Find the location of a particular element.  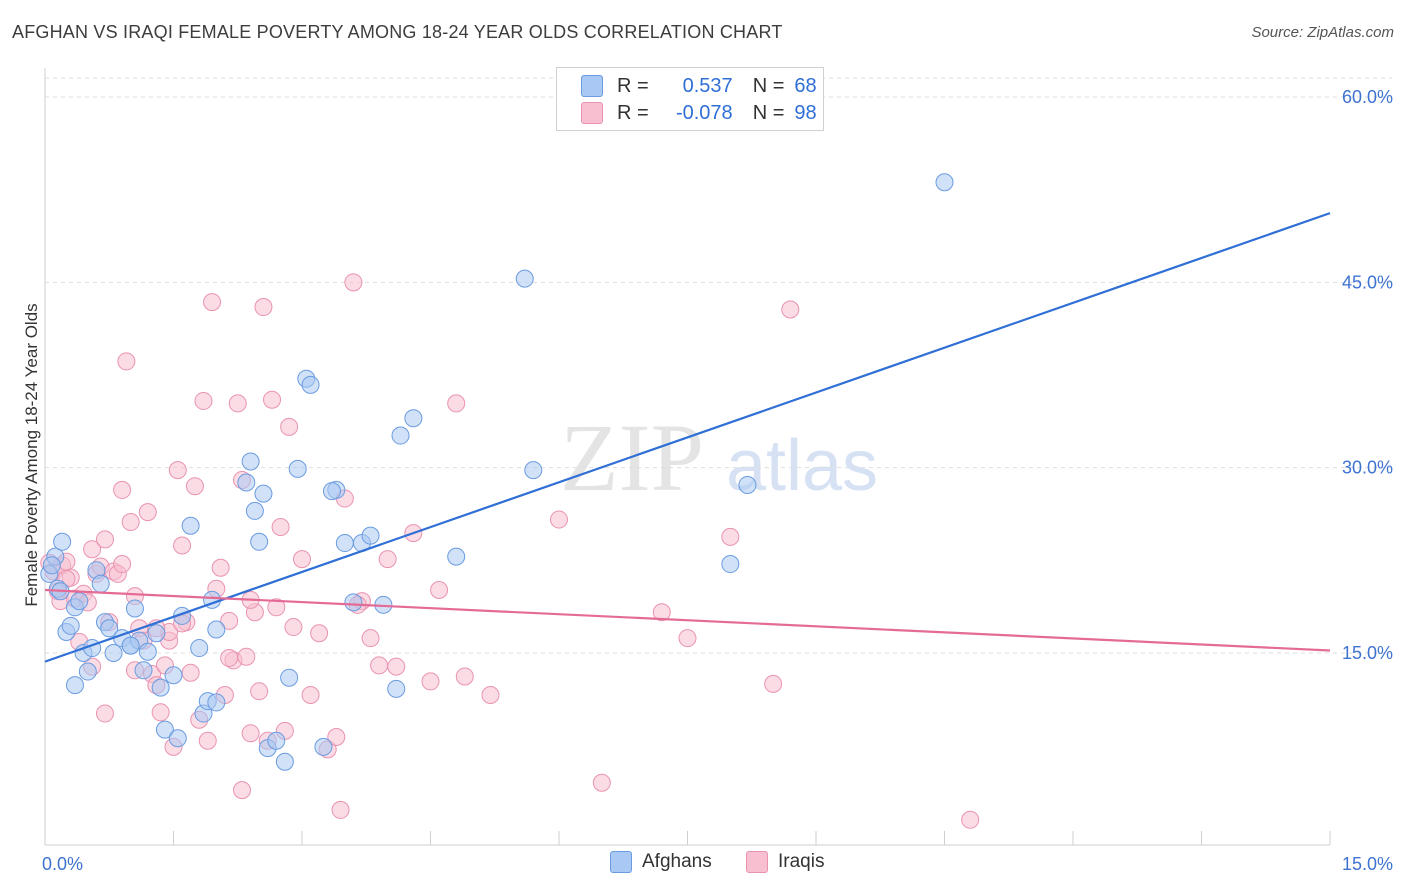

afghans-legend-swatch is located at coordinates (621, 862).